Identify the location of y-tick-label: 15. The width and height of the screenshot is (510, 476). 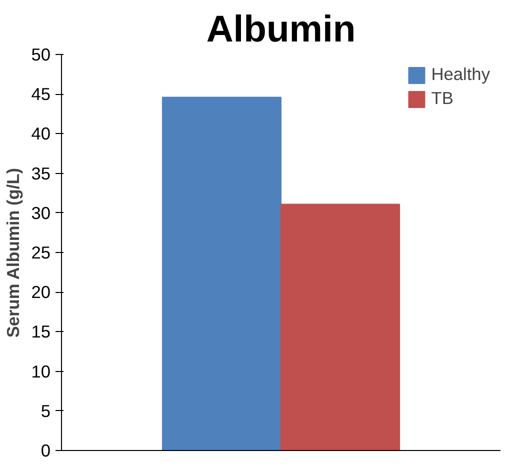
(41, 332).